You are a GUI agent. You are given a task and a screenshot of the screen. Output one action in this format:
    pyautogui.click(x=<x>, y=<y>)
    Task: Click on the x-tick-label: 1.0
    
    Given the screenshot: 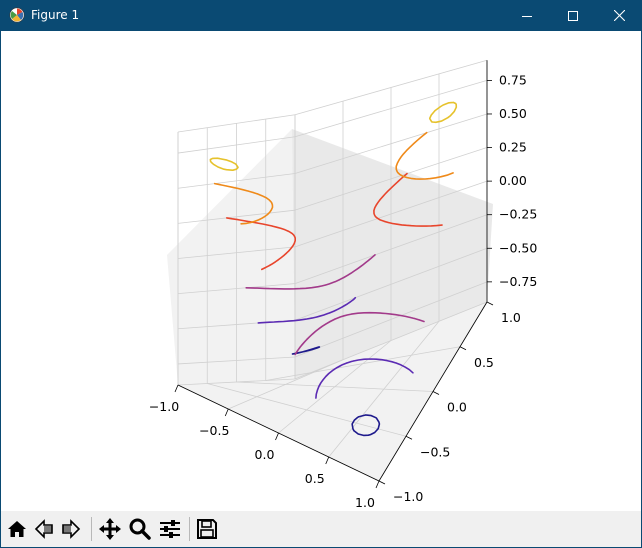 What is the action you would take?
    pyautogui.click(x=365, y=502)
    